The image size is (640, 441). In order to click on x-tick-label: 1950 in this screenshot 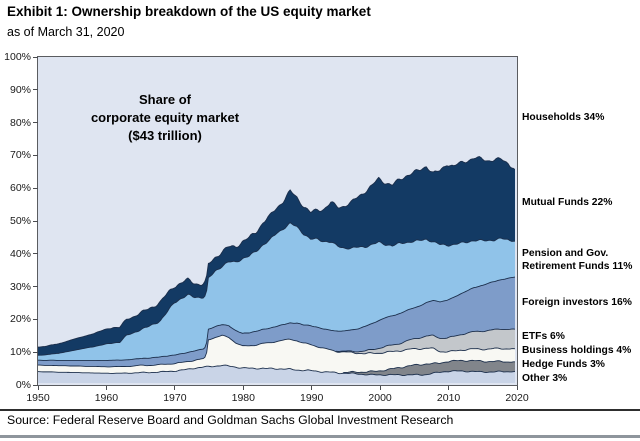, I will do `click(38, 398)`.